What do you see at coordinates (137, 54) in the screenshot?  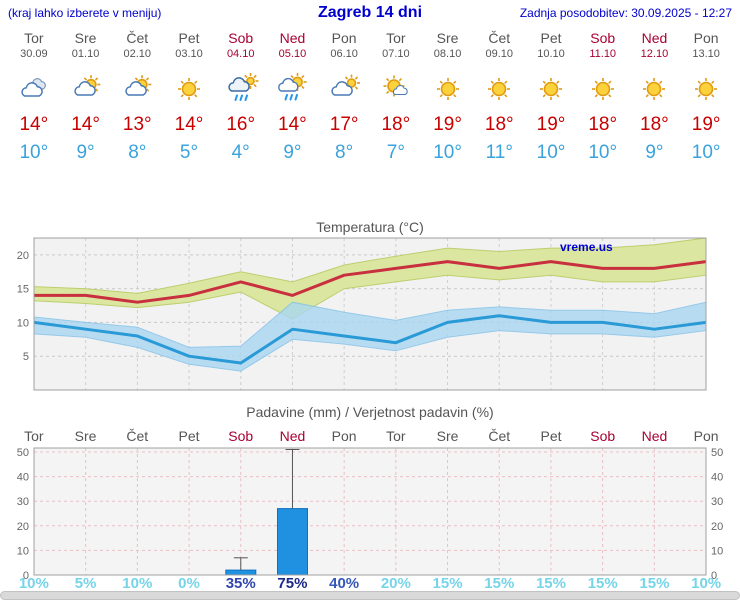 I see `day-date: 02.10` at bounding box center [137, 54].